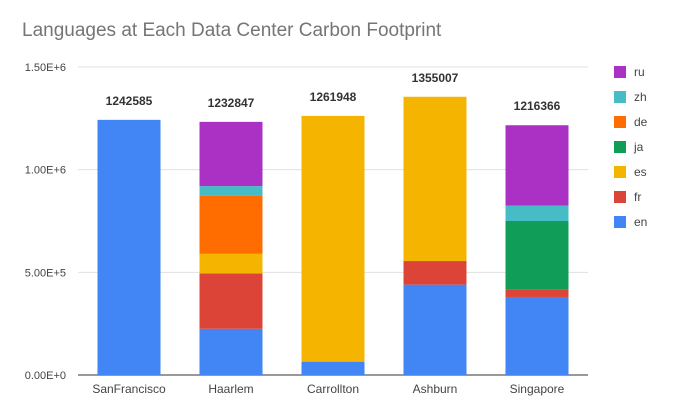 The height and width of the screenshot is (417, 675). What do you see at coordinates (45, 376) in the screenshot?
I see `y-tick-label: 0.00E+0` at bounding box center [45, 376].